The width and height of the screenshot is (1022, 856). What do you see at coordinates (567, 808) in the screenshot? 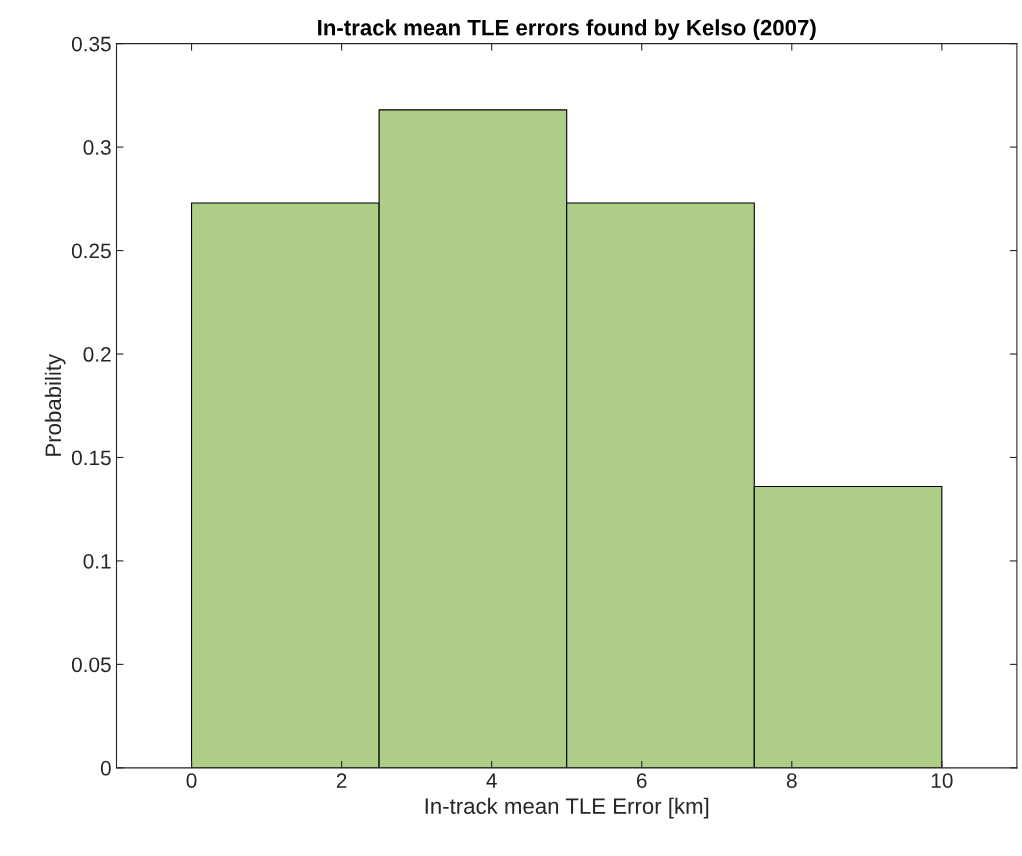
I see `x-axis-title: In-track mean TLE Error [km]` at bounding box center [567, 808].